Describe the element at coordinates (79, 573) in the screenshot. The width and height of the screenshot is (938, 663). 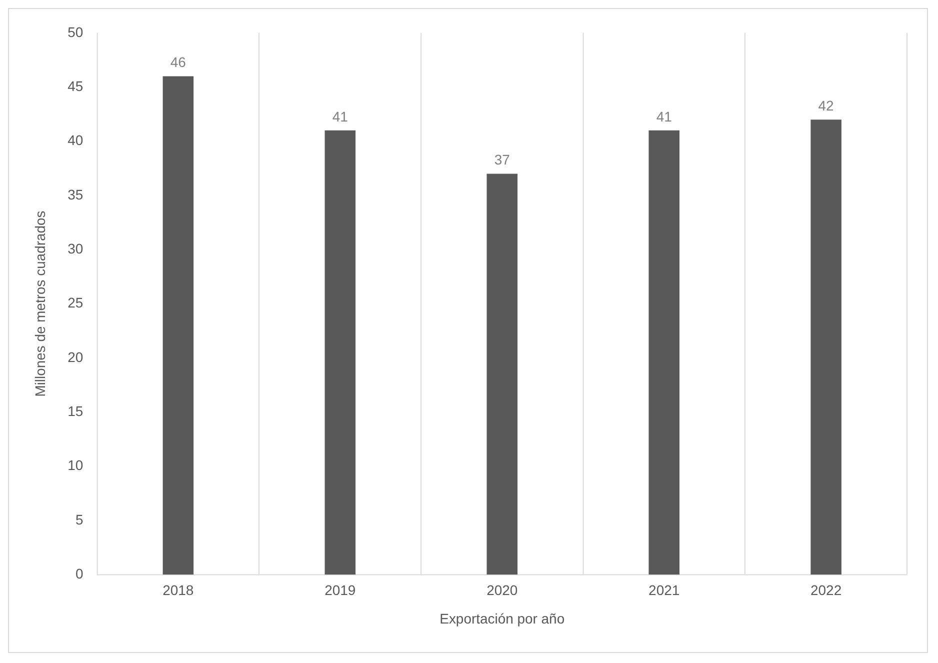
I see `y-tick-label: 0` at that location.